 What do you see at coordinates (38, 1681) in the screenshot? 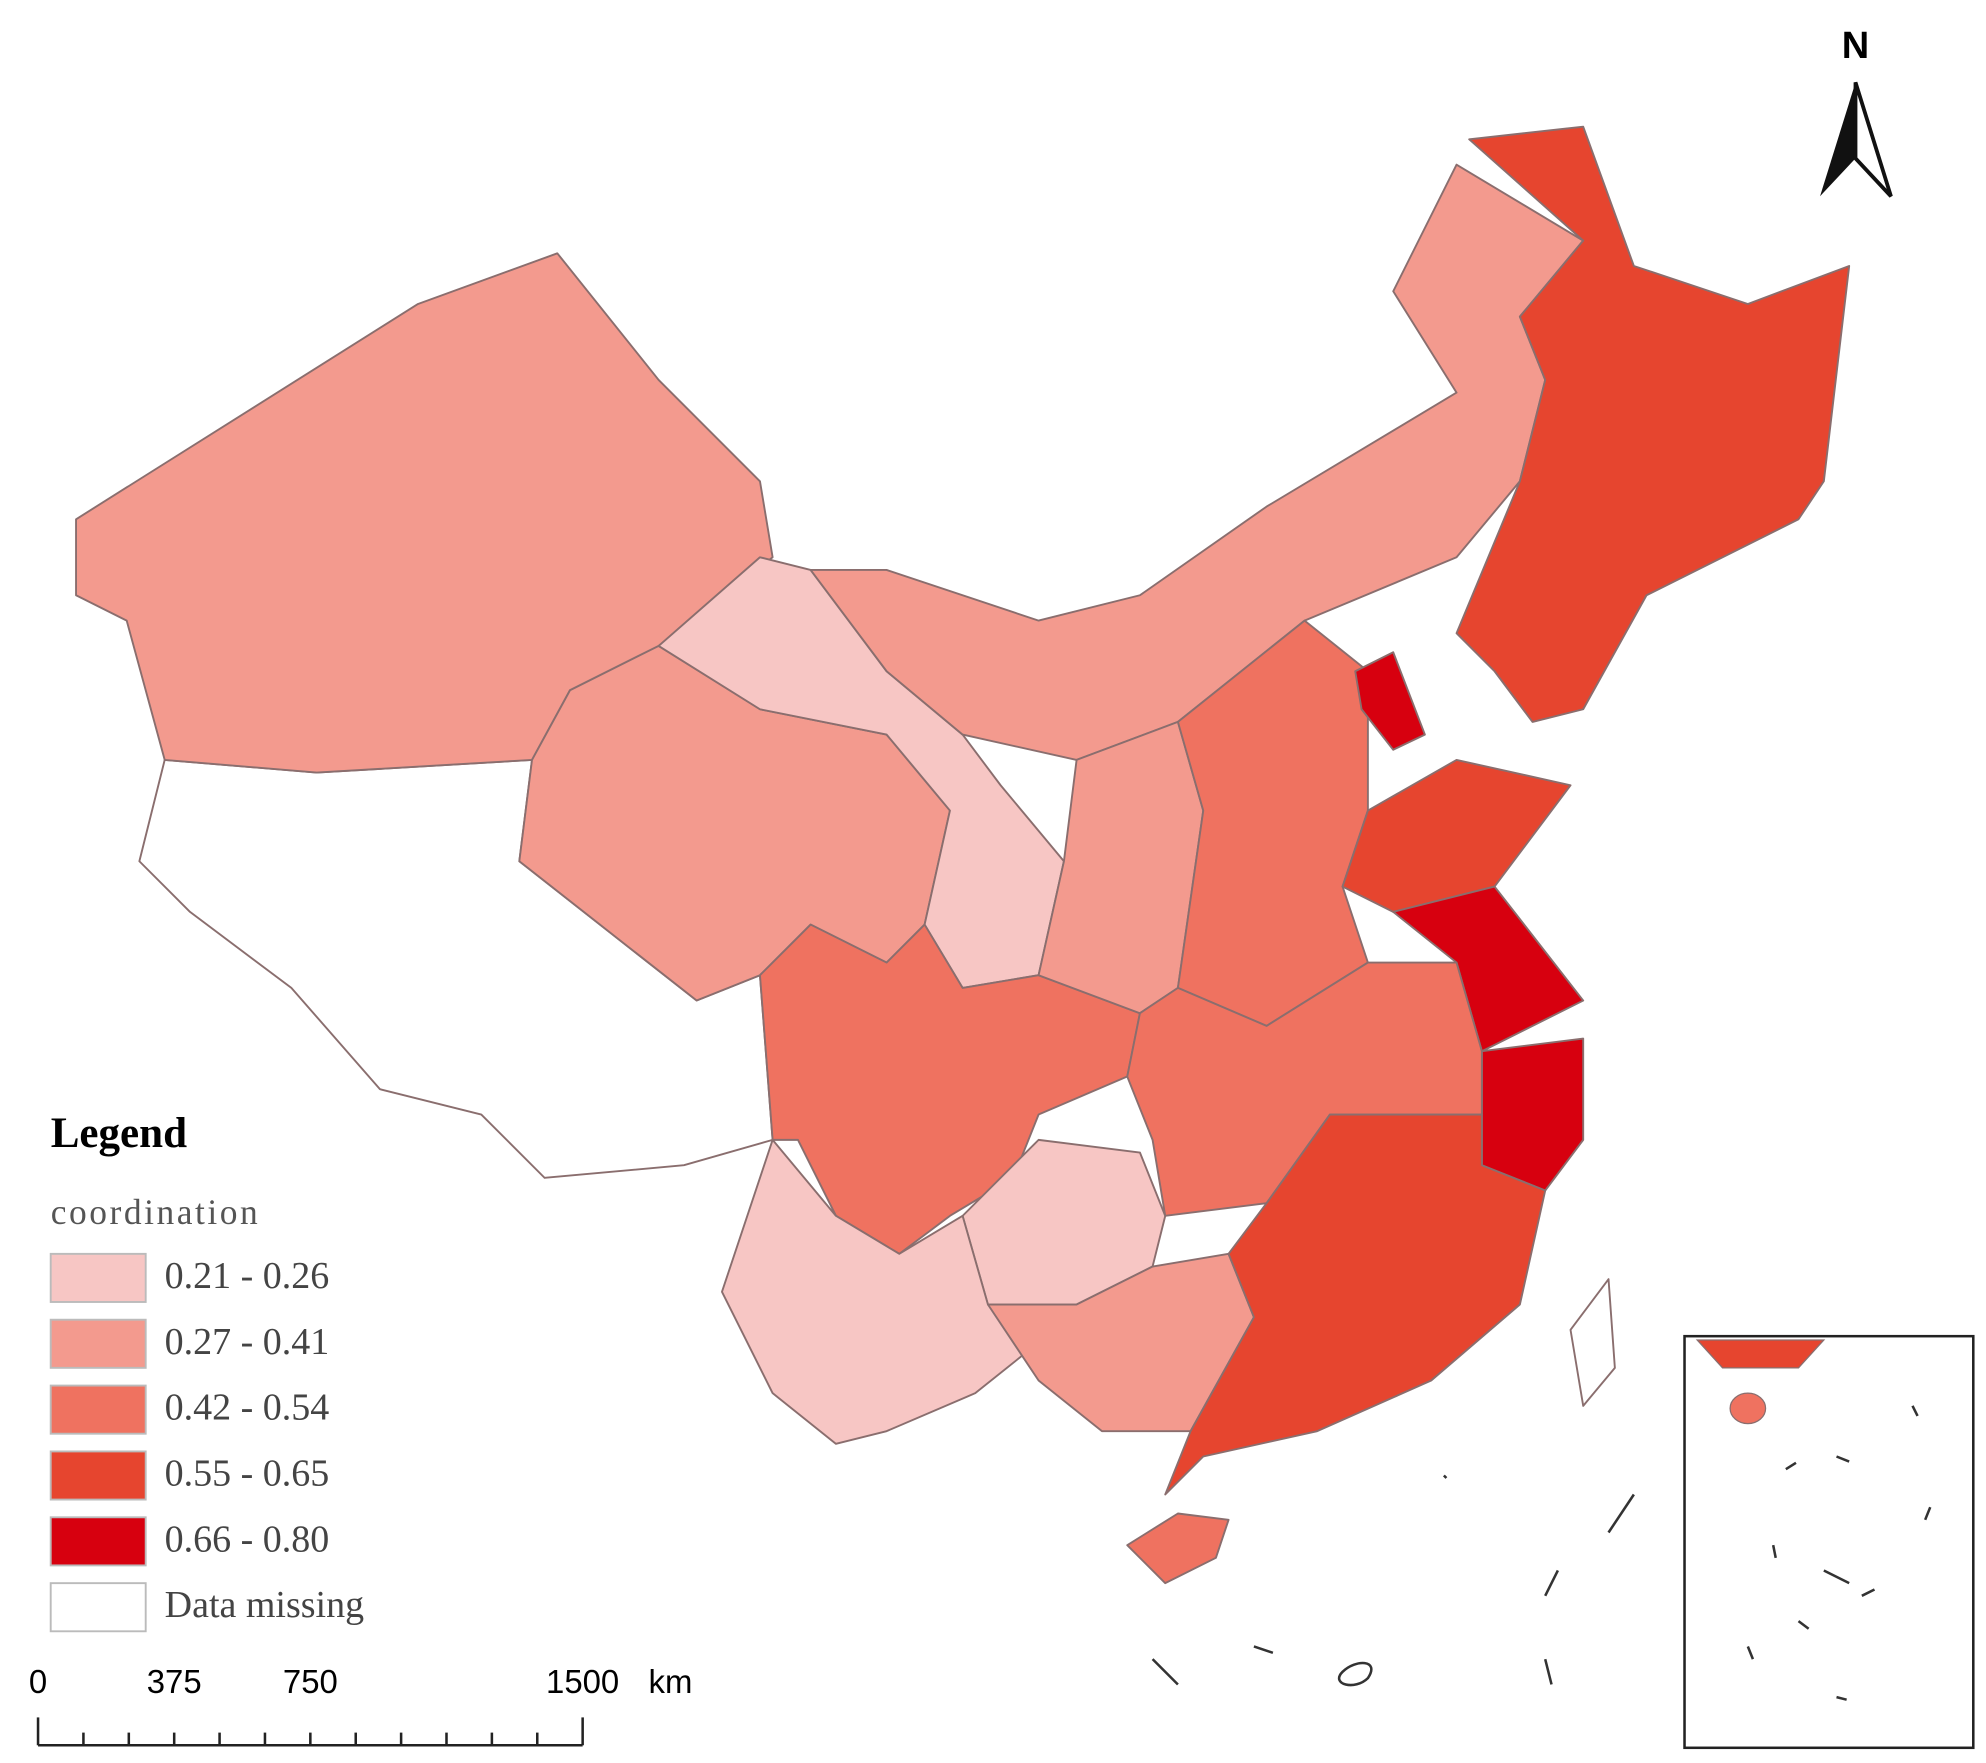
I see `scale-label: 0` at bounding box center [38, 1681].